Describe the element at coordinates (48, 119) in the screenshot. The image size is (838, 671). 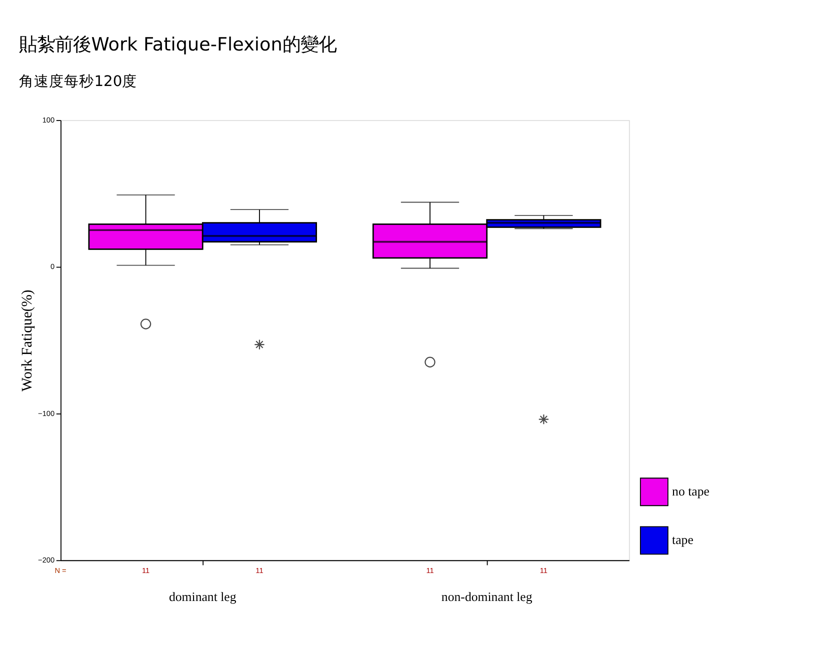
I see `y-tick-label: 100` at that location.